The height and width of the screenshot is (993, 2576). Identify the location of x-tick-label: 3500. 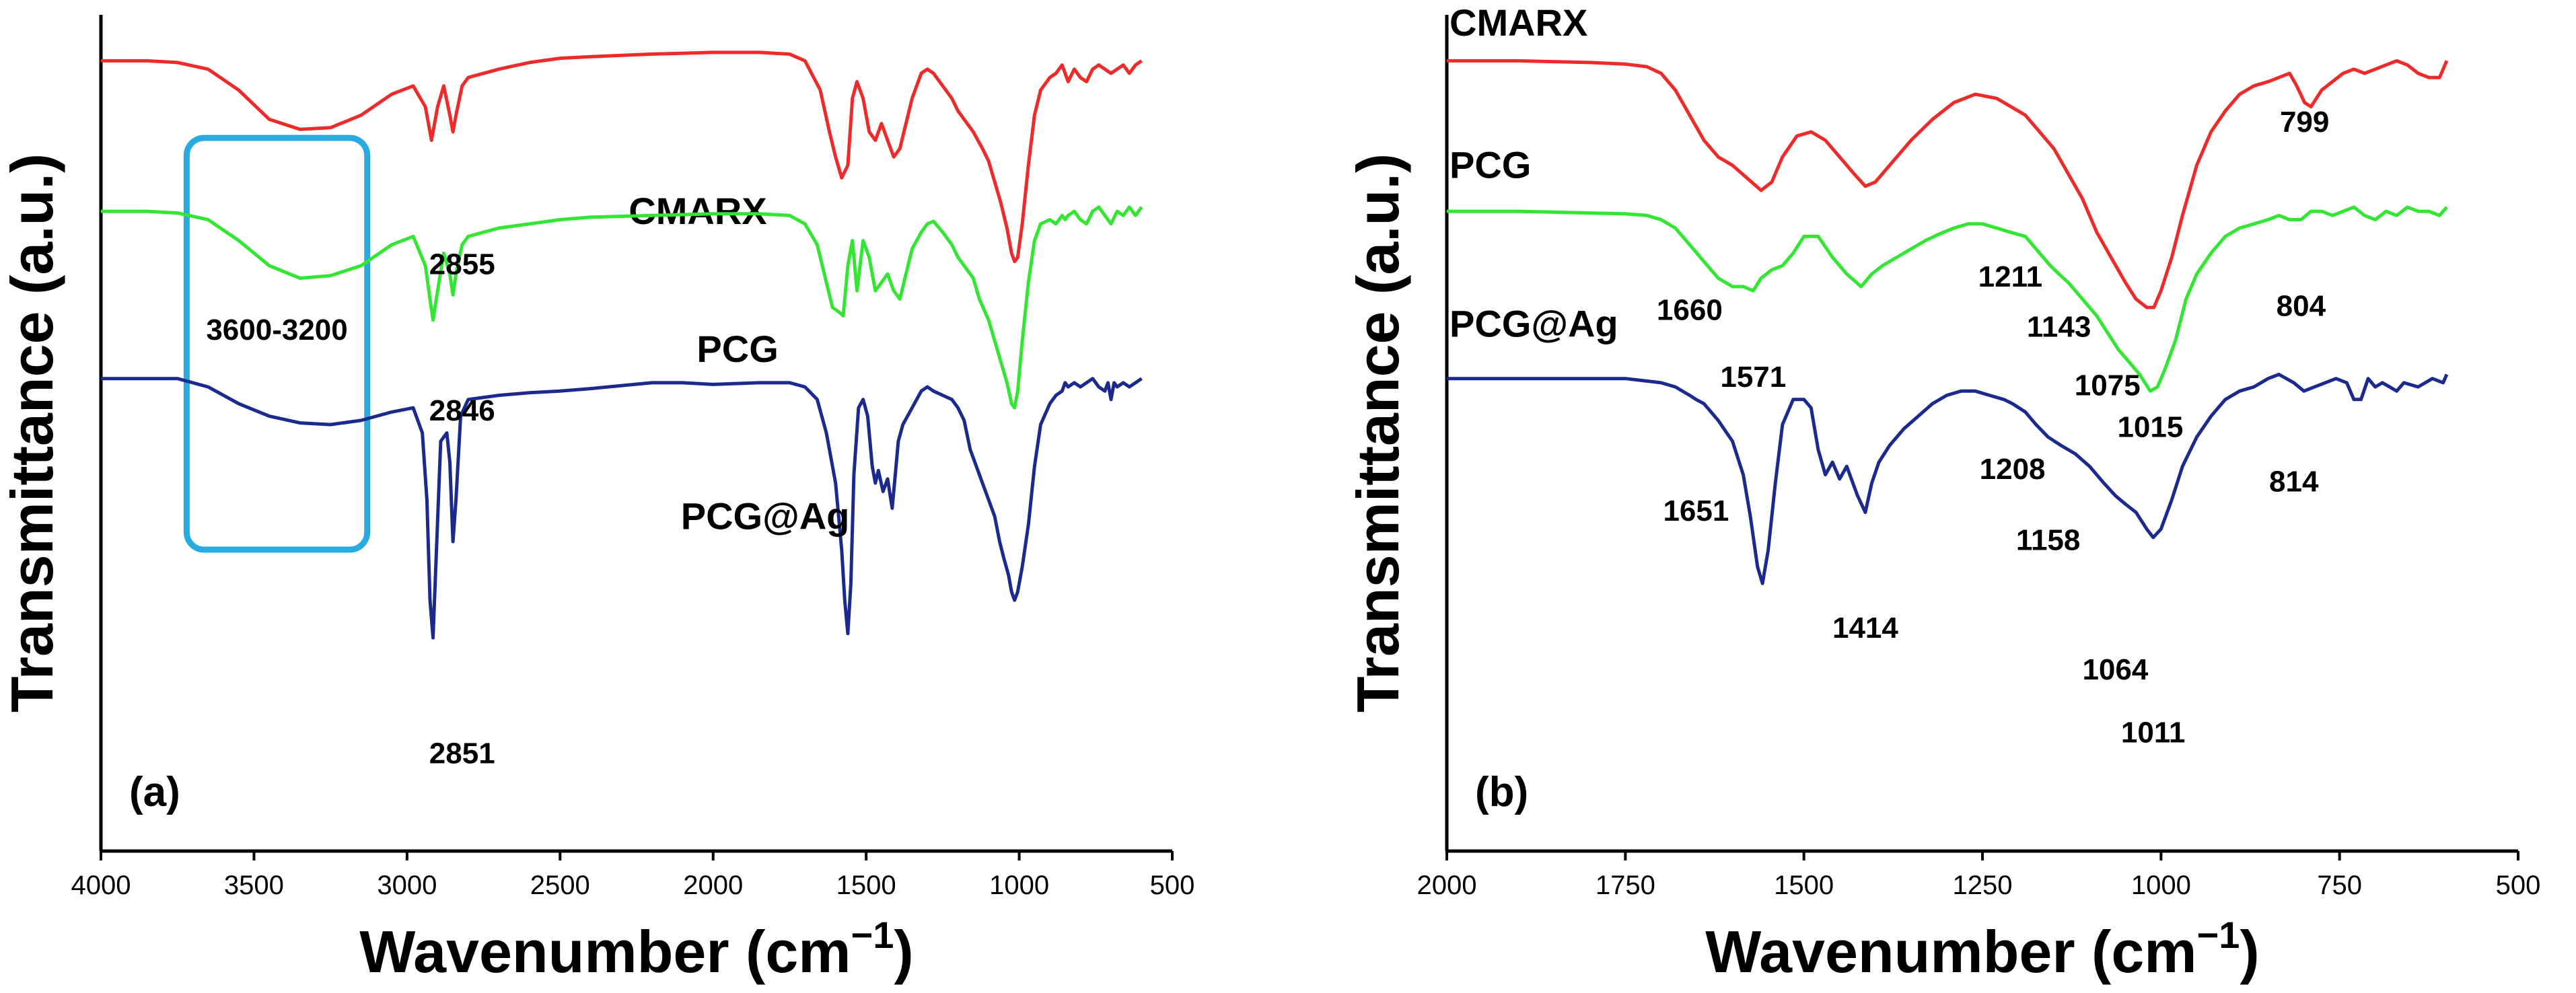
(254, 885).